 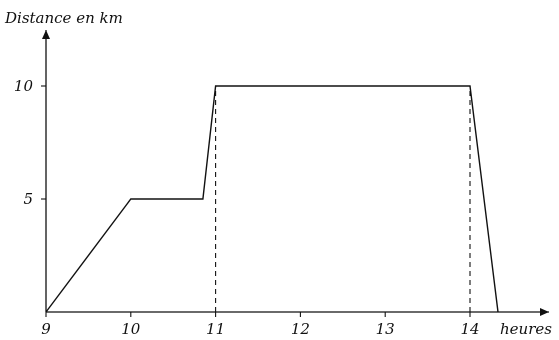 I want to click on x-tick-label: 10, so click(x=131, y=329).